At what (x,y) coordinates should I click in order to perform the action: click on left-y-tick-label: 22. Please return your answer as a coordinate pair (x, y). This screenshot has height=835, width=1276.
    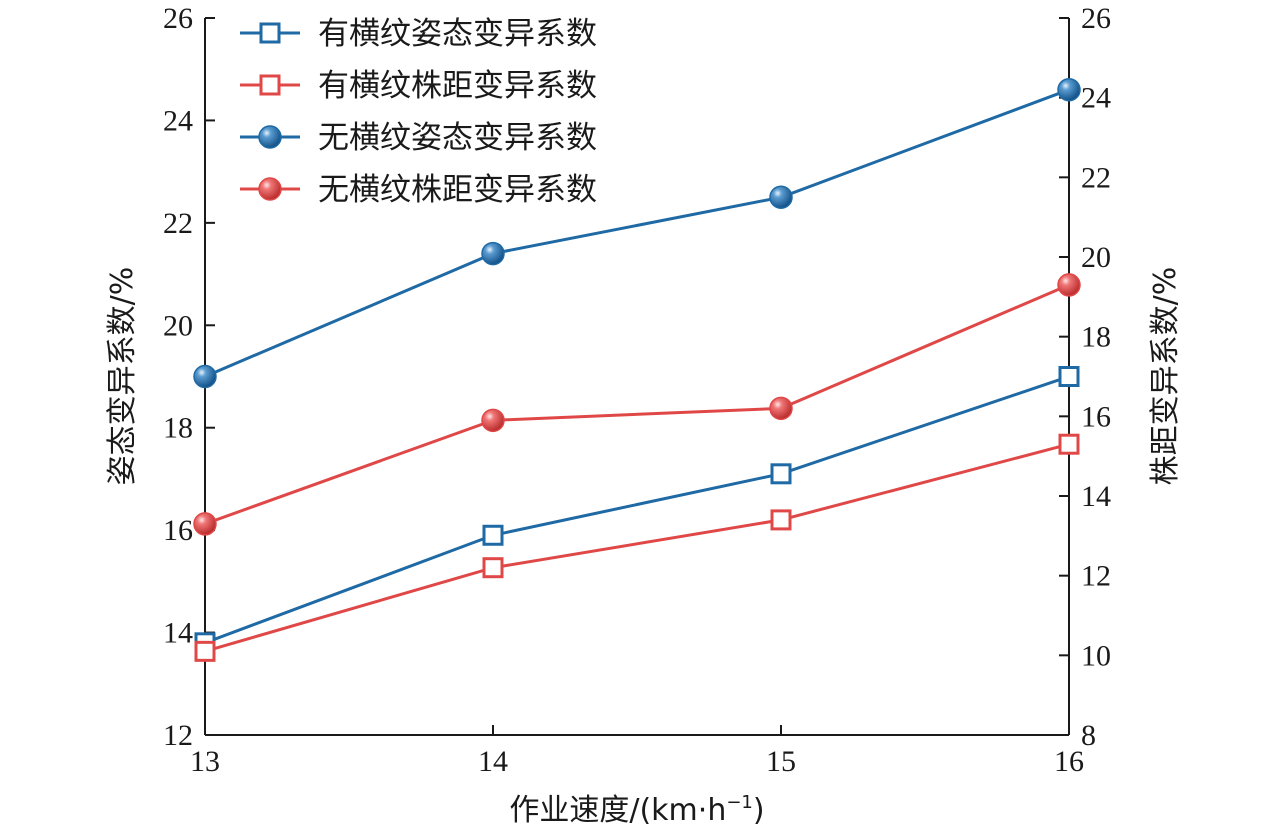
    Looking at the image, I should click on (178, 223).